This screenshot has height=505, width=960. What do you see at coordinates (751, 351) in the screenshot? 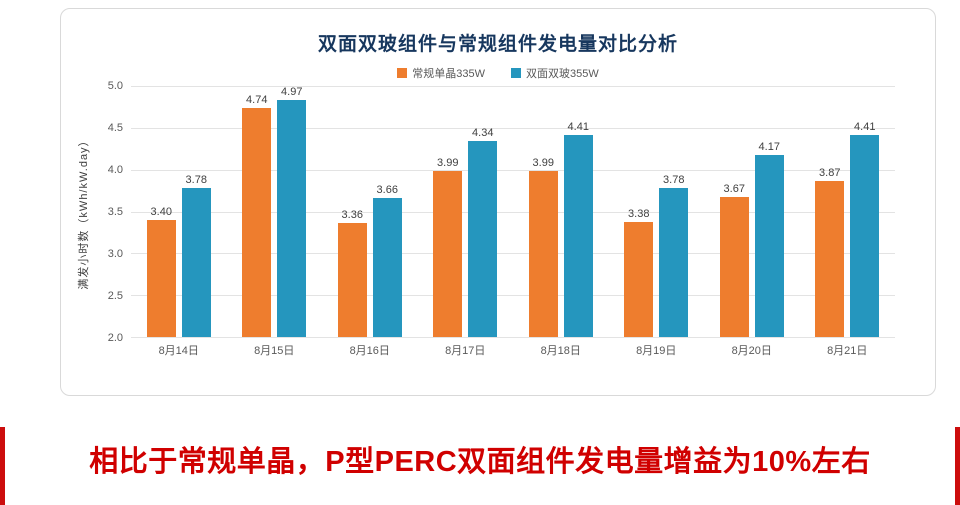
I see `x-axis-label: 8月20日` at bounding box center [751, 351].